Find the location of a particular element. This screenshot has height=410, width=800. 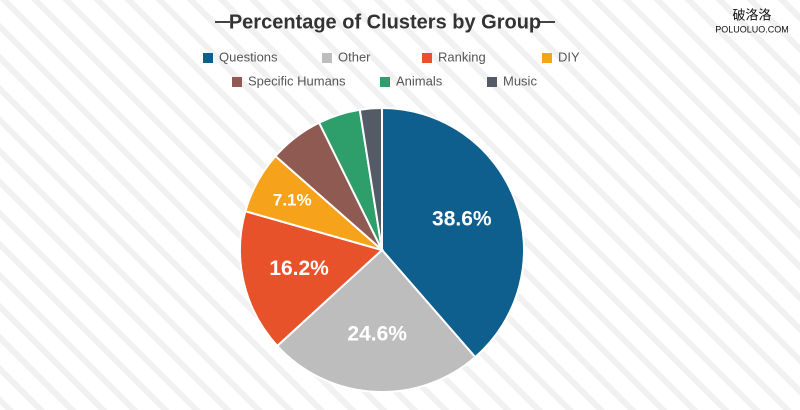

watermark-url: POLUOLUO.COM is located at coordinates (752, 29).